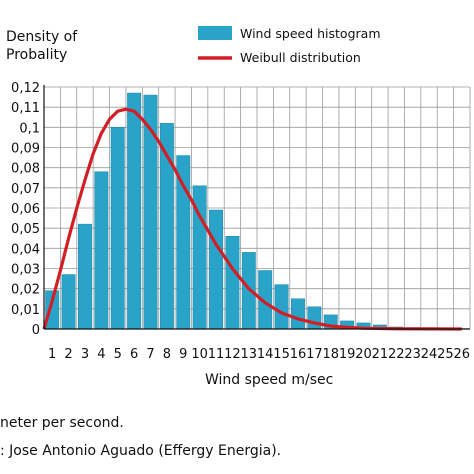 The height and width of the screenshot is (474, 474). What do you see at coordinates (25, 229) in the screenshot?
I see `y-tick-label: 0,05` at bounding box center [25, 229].